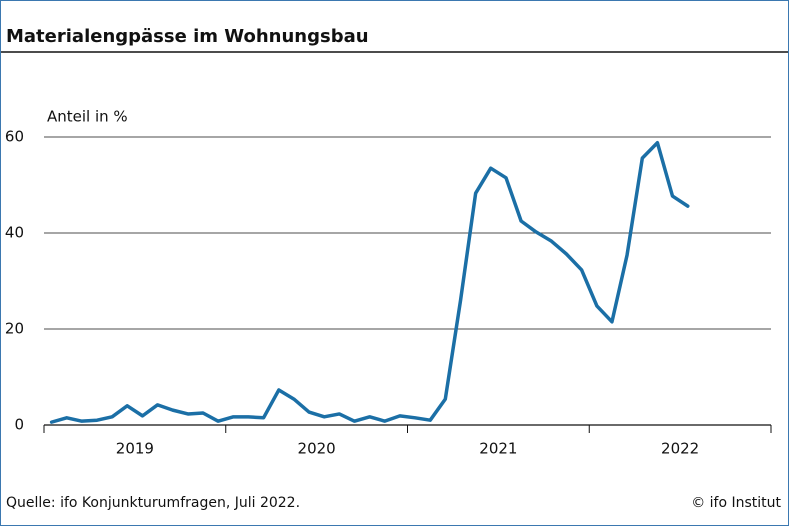  I want to click on y-tick-label: 20, so click(14, 329).